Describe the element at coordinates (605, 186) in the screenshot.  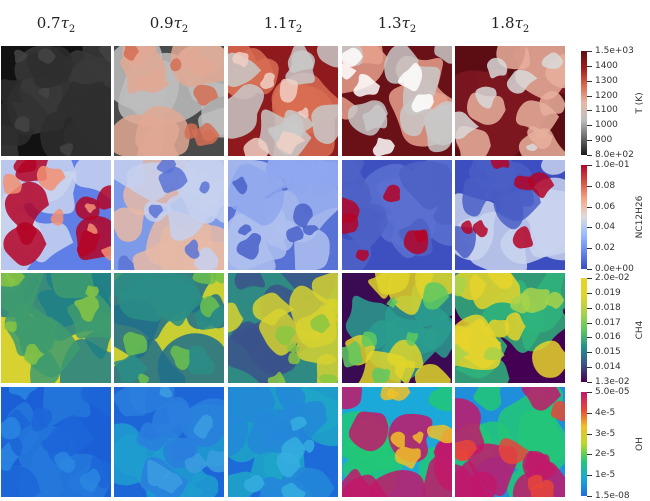
I see `colorbar-tick-label: 0.08` at that location.